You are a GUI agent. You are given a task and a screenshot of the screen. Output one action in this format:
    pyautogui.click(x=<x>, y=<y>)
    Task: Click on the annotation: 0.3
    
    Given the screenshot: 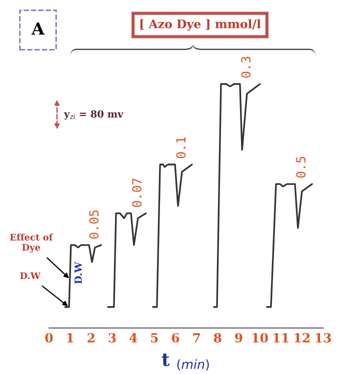 What is the action you would take?
    pyautogui.click(x=246, y=67)
    